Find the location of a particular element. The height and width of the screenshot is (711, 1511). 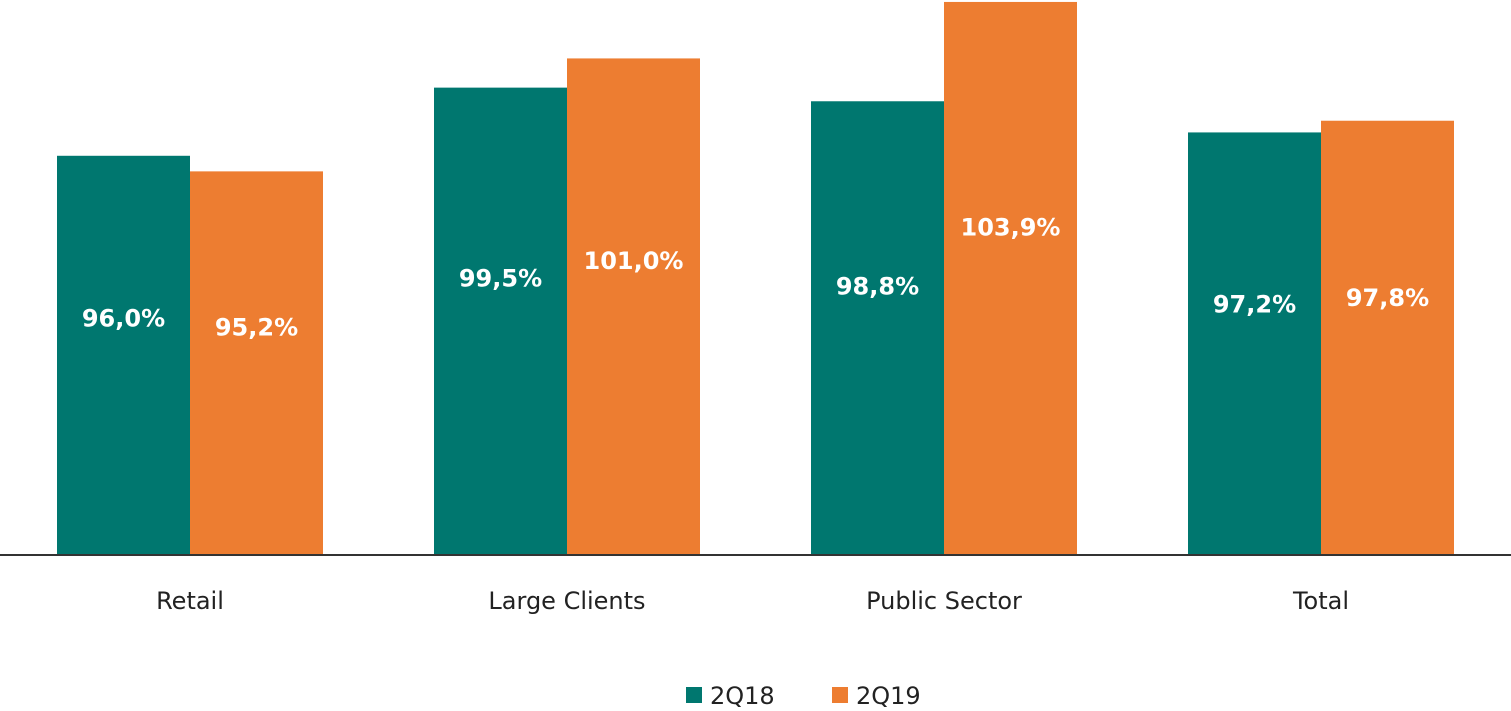

legend-label: 2Q18 is located at coordinates (742, 696).